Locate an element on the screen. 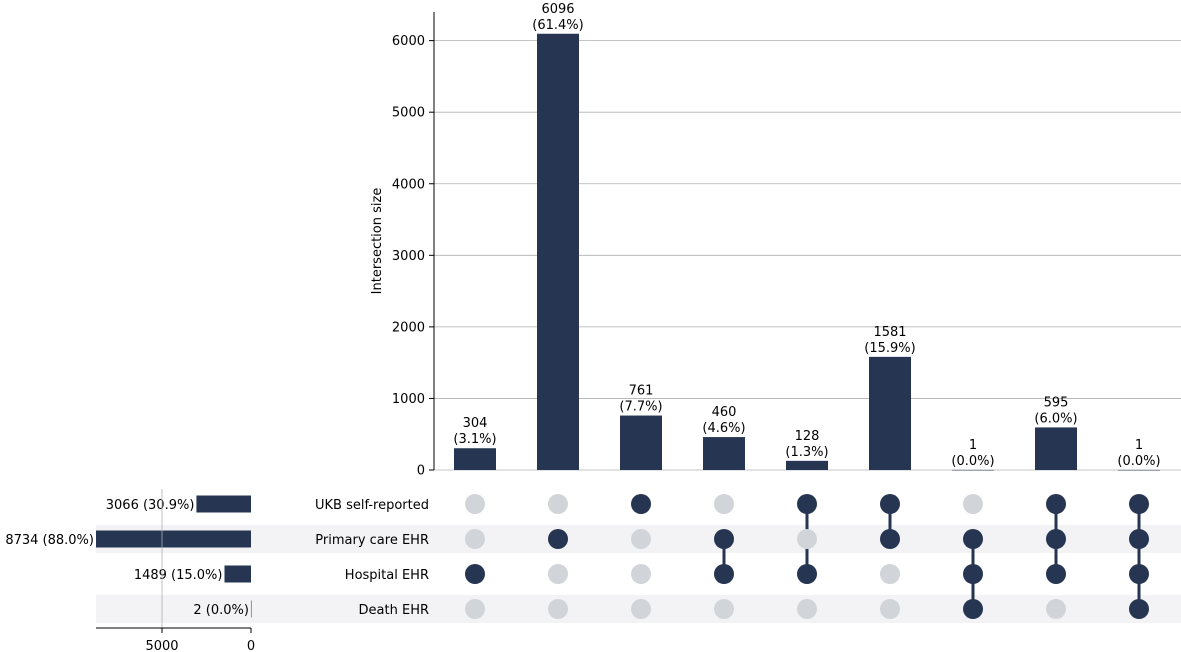 The width and height of the screenshot is (1181, 652). bar-percent-label: (6.0%) is located at coordinates (1055, 418).